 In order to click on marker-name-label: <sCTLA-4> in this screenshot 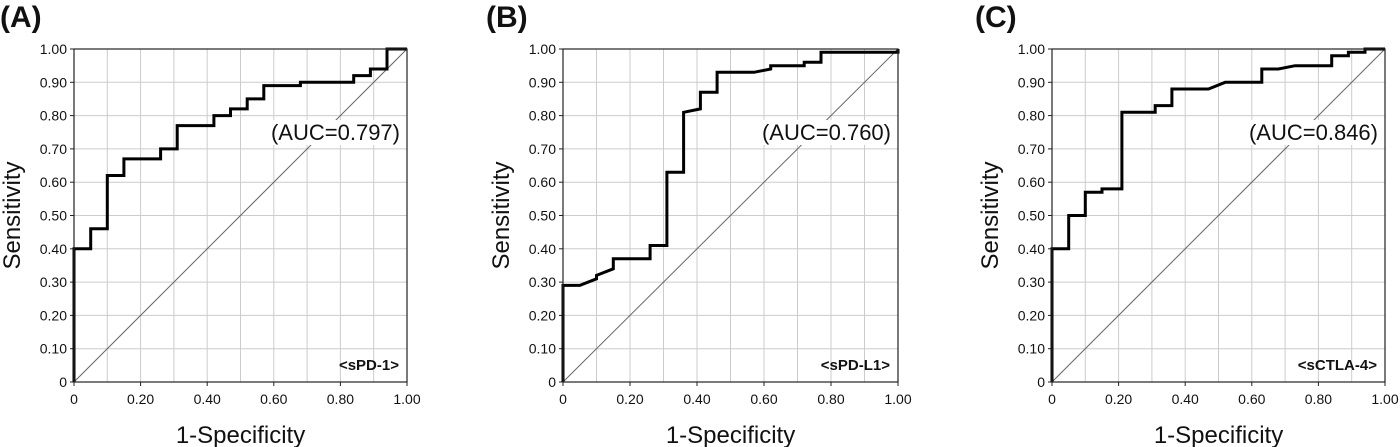, I will do `click(1337, 365)`.